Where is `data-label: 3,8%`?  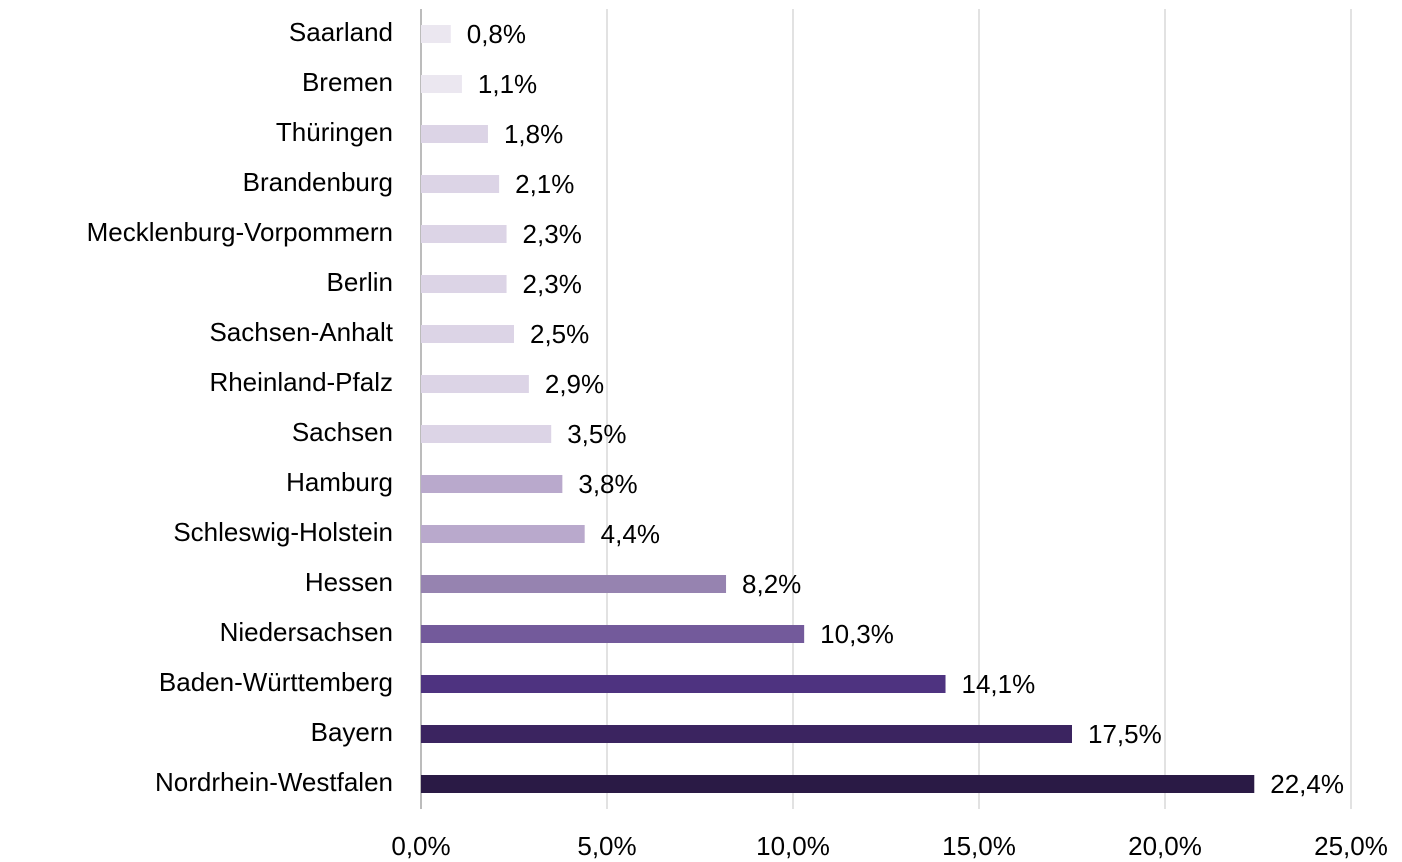 data-label: 3,8% is located at coordinates (607, 484).